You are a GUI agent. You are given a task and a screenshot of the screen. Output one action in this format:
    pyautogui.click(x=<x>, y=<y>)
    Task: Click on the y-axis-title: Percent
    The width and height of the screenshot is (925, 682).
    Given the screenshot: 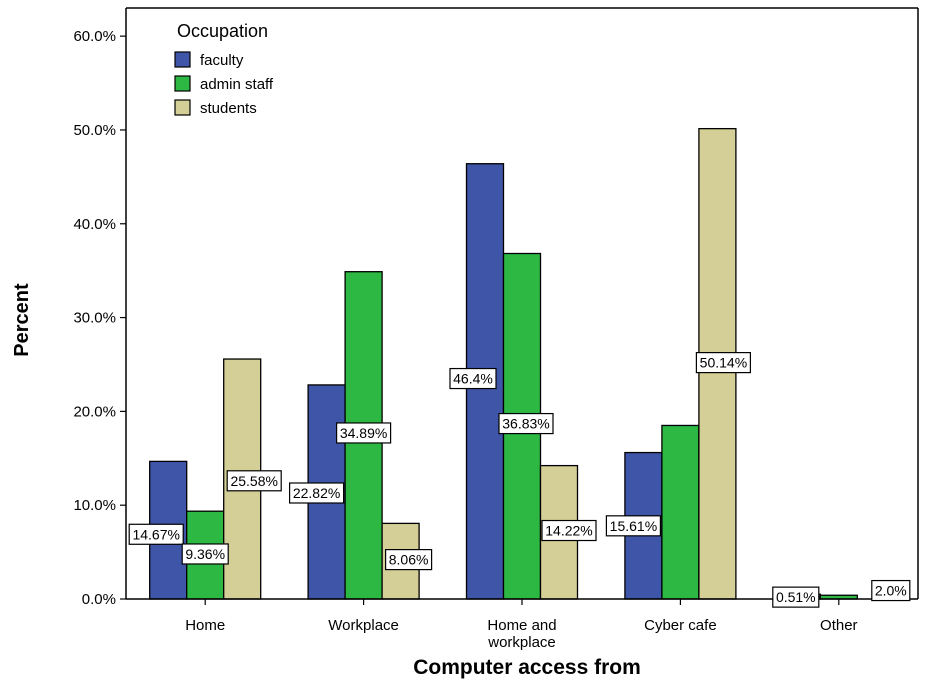 What is the action you would take?
    pyautogui.click(x=22, y=320)
    